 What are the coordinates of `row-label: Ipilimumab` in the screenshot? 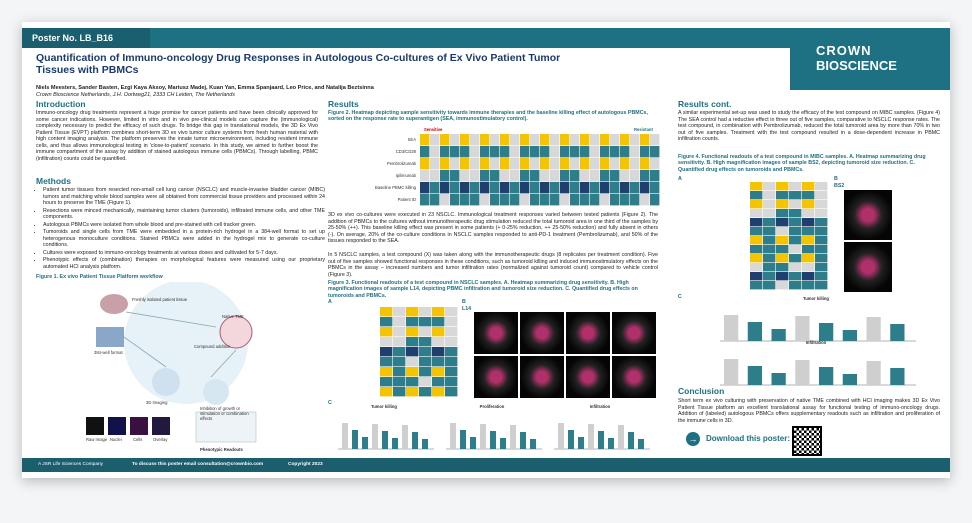 It's located at (405, 175).